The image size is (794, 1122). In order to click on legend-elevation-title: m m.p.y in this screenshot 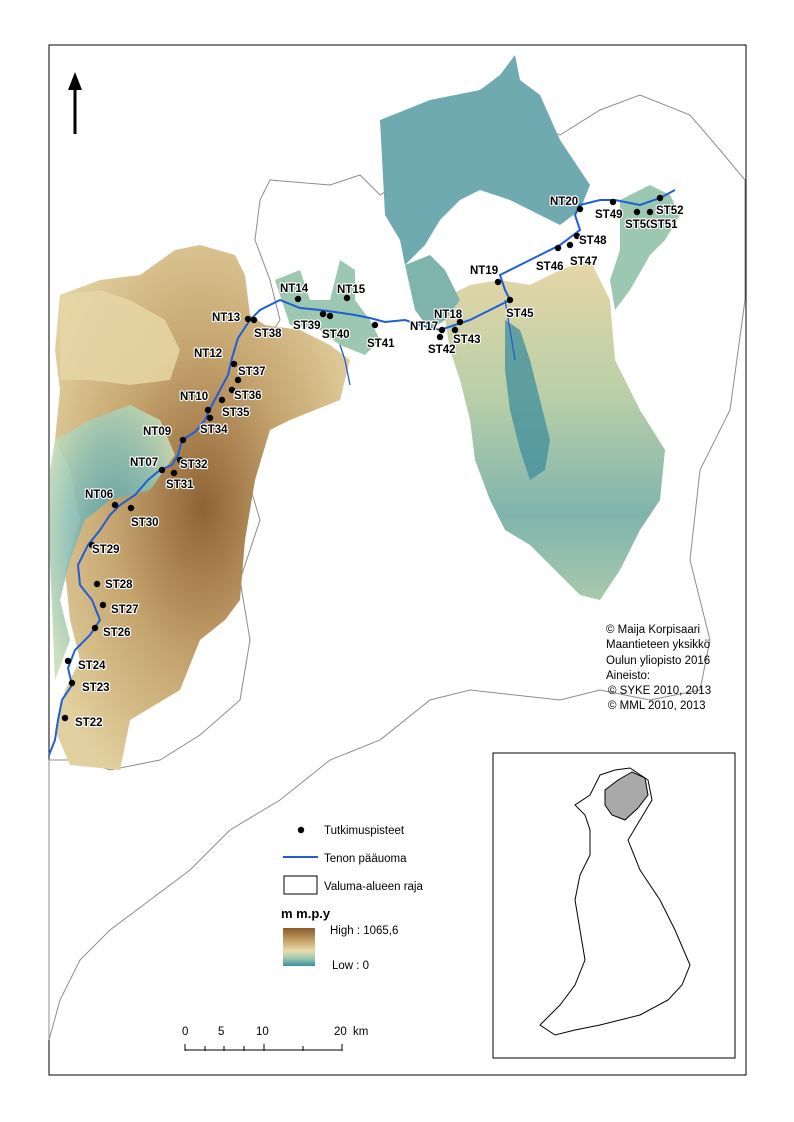, I will do `click(306, 913)`.